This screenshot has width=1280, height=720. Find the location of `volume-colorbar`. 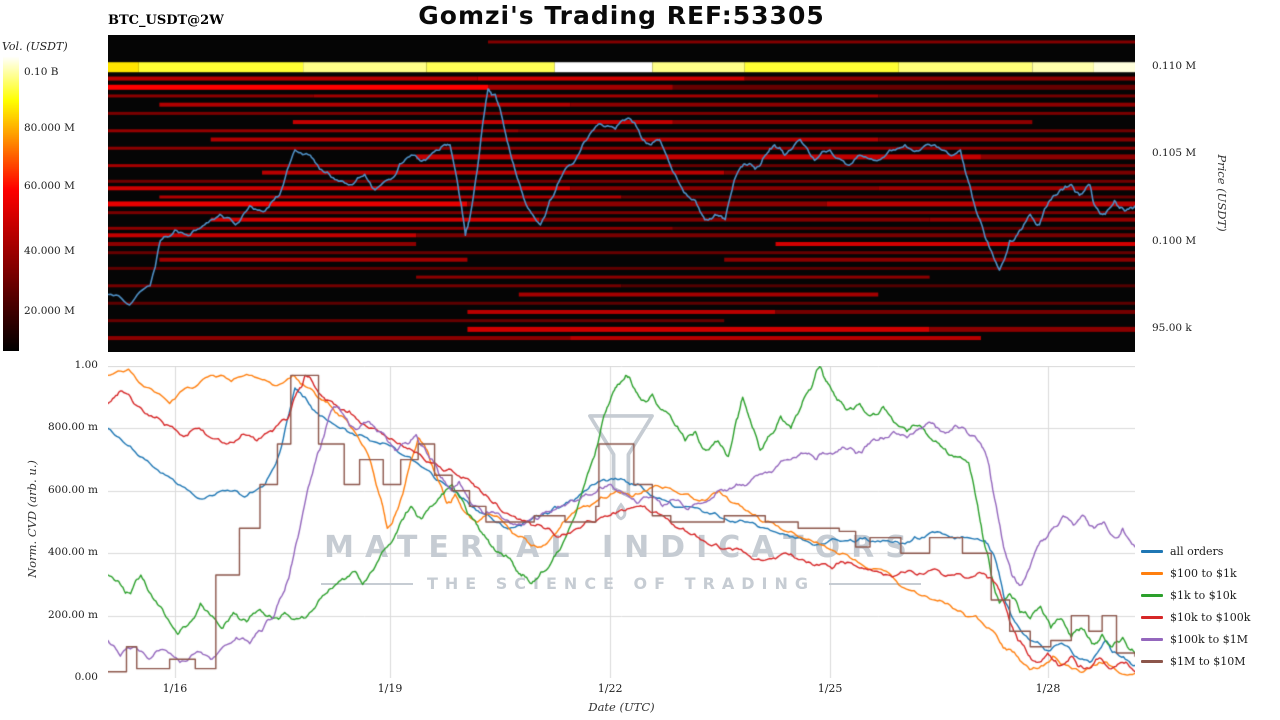

volume-colorbar is located at coordinates (11, 203).